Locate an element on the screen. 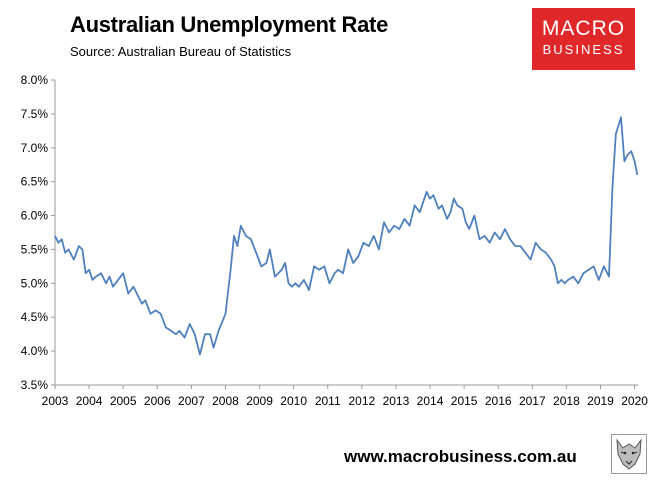  x-tick-label: 2013 is located at coordinates (396, 401).